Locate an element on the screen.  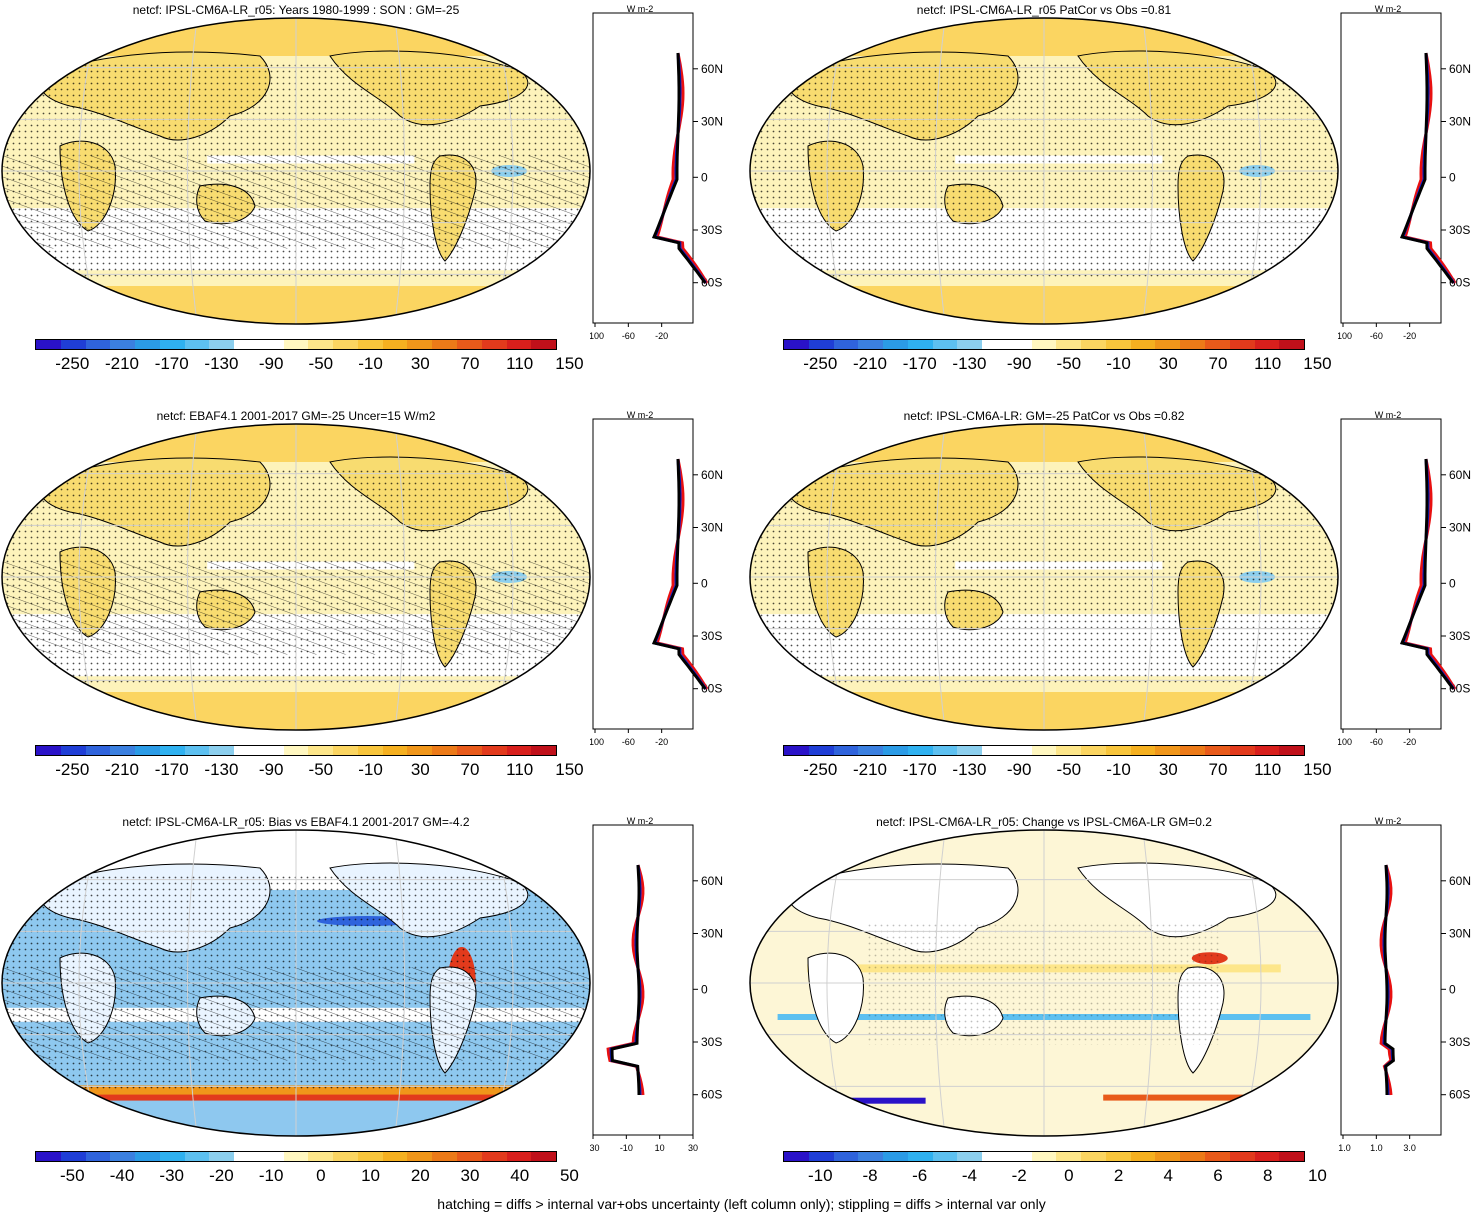
colorbar-tick-label: 10 is located at coordinates (371, 1175).